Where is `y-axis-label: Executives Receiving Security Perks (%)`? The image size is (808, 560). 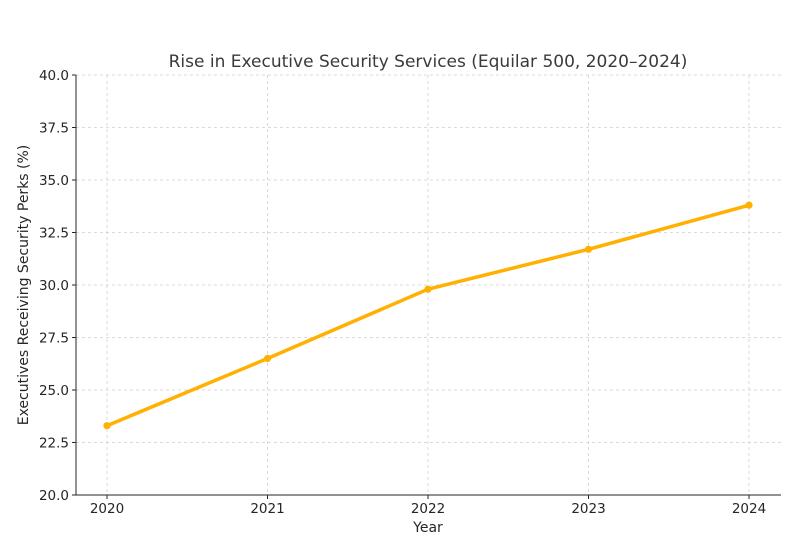
y-axis-label: Executives Receiving Security Perks (%) is located at coordinates (24, 285).